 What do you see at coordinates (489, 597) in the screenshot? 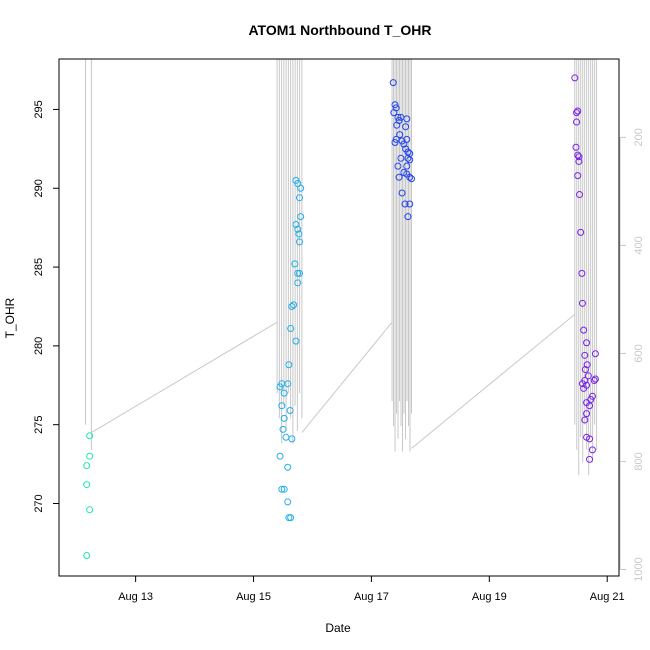
I see `x-tick-label: Aug 19` at bounding box center [489, 597].